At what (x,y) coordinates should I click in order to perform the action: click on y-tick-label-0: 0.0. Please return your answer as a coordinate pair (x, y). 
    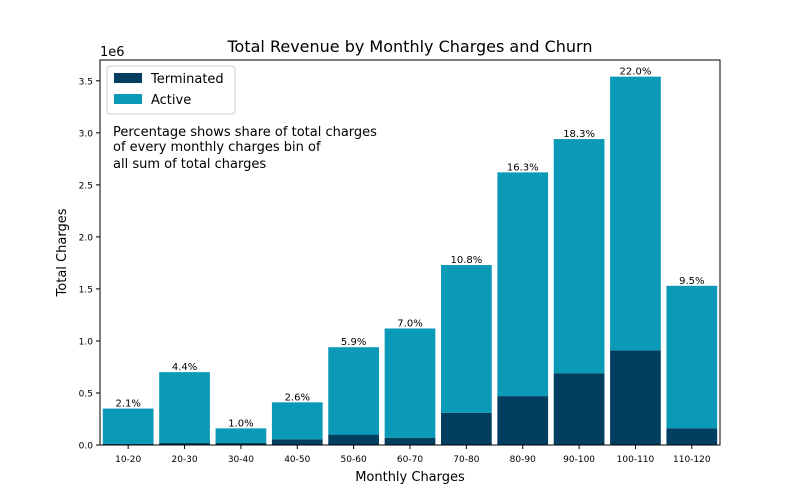
    Looking at the image, I should click on (86, 447).